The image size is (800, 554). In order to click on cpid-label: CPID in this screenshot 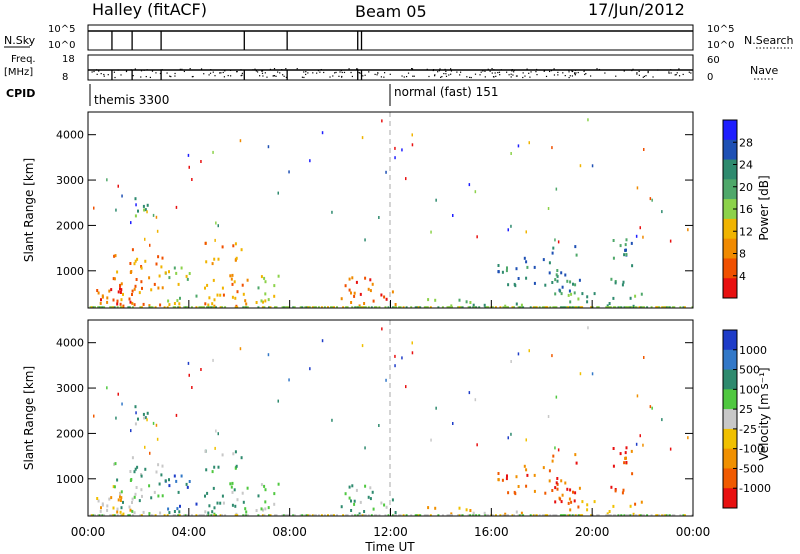, I will do `click(20, 93)`.